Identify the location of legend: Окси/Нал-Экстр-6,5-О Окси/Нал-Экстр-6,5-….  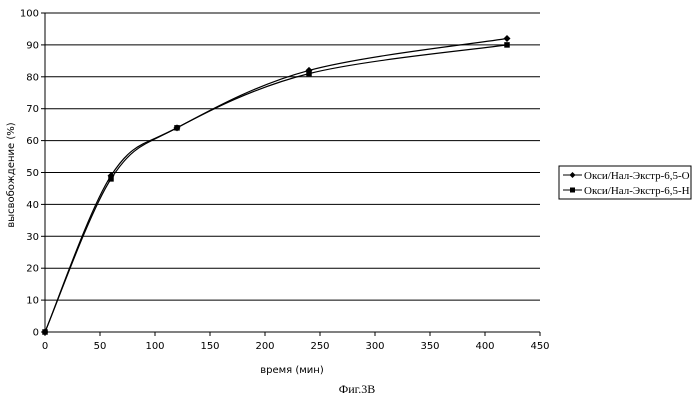
(625, 182).